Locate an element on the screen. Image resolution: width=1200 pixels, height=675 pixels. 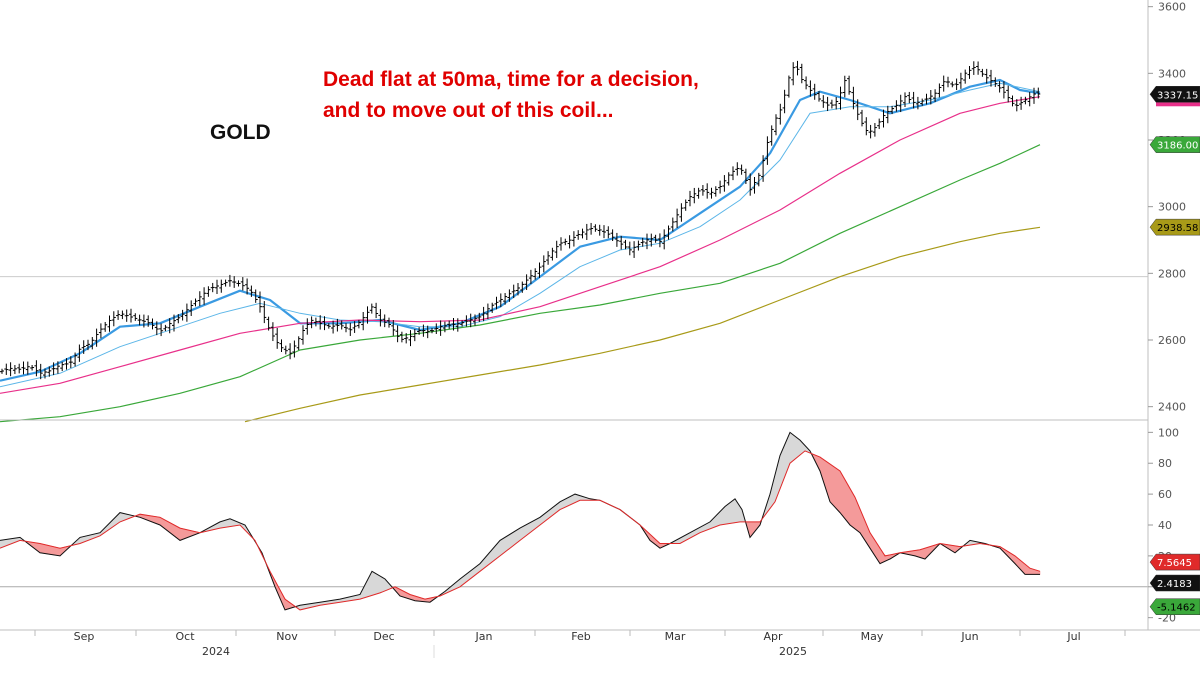
osc-tick-label: 80 is located at coordinates (1165, 463).